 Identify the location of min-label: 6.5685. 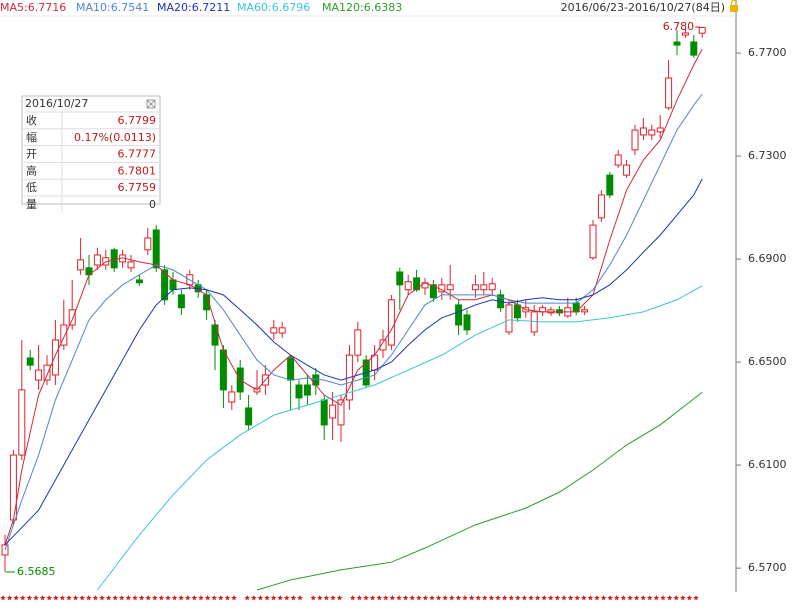
(36, 571).